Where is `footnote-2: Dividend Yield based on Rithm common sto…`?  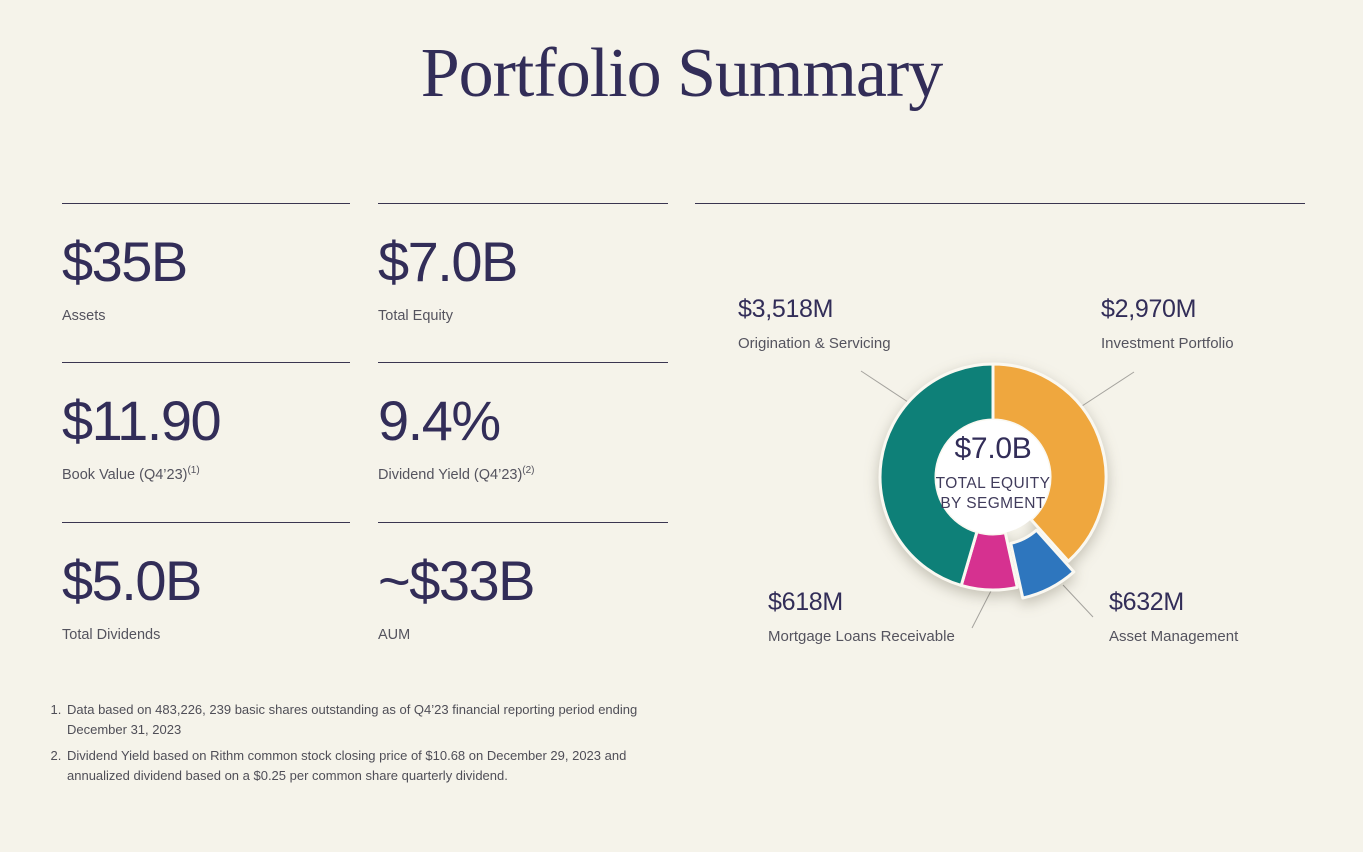
footnote-2: Dividend Yield based on Rithm common sto… is located at coordinates (365, 766).